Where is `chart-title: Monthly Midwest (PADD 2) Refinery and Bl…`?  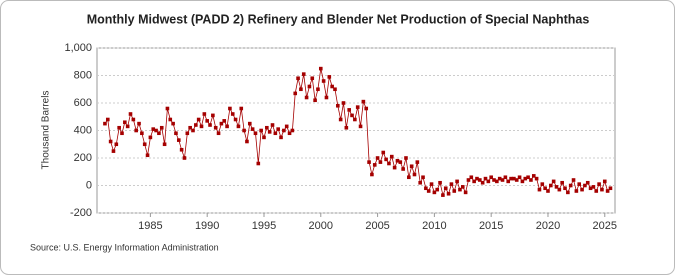 chart-title: Monthly Midwest (PADD 2) Refinery and Bl… is located at coordinates (338, 19).